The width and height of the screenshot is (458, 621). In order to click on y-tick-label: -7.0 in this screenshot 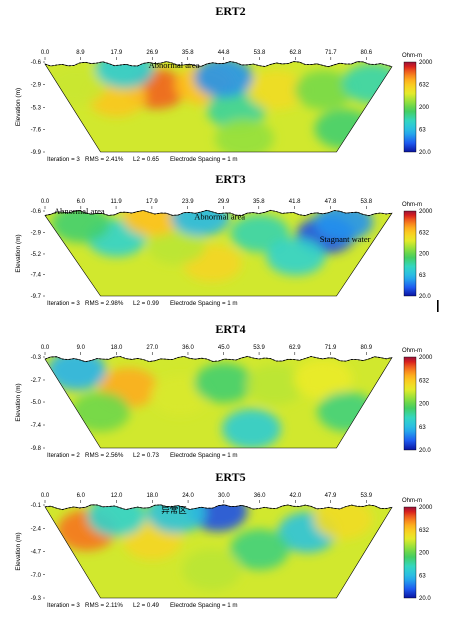, I will do `click(36, 576)`.